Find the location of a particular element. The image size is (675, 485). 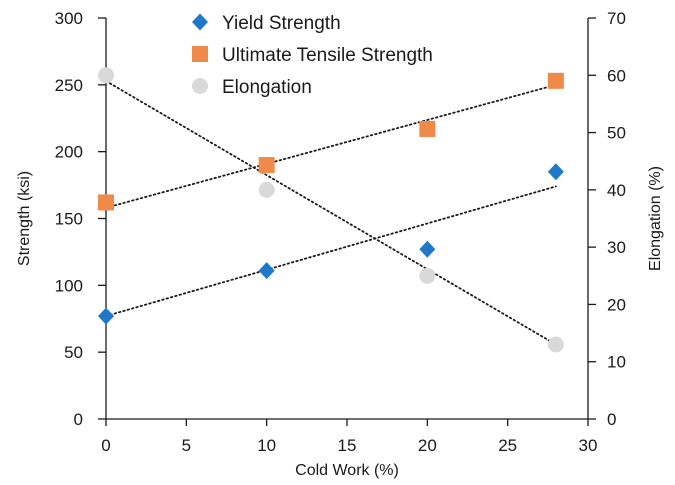

y-left-tick-label: 250 is located at coordinates (69, 85).